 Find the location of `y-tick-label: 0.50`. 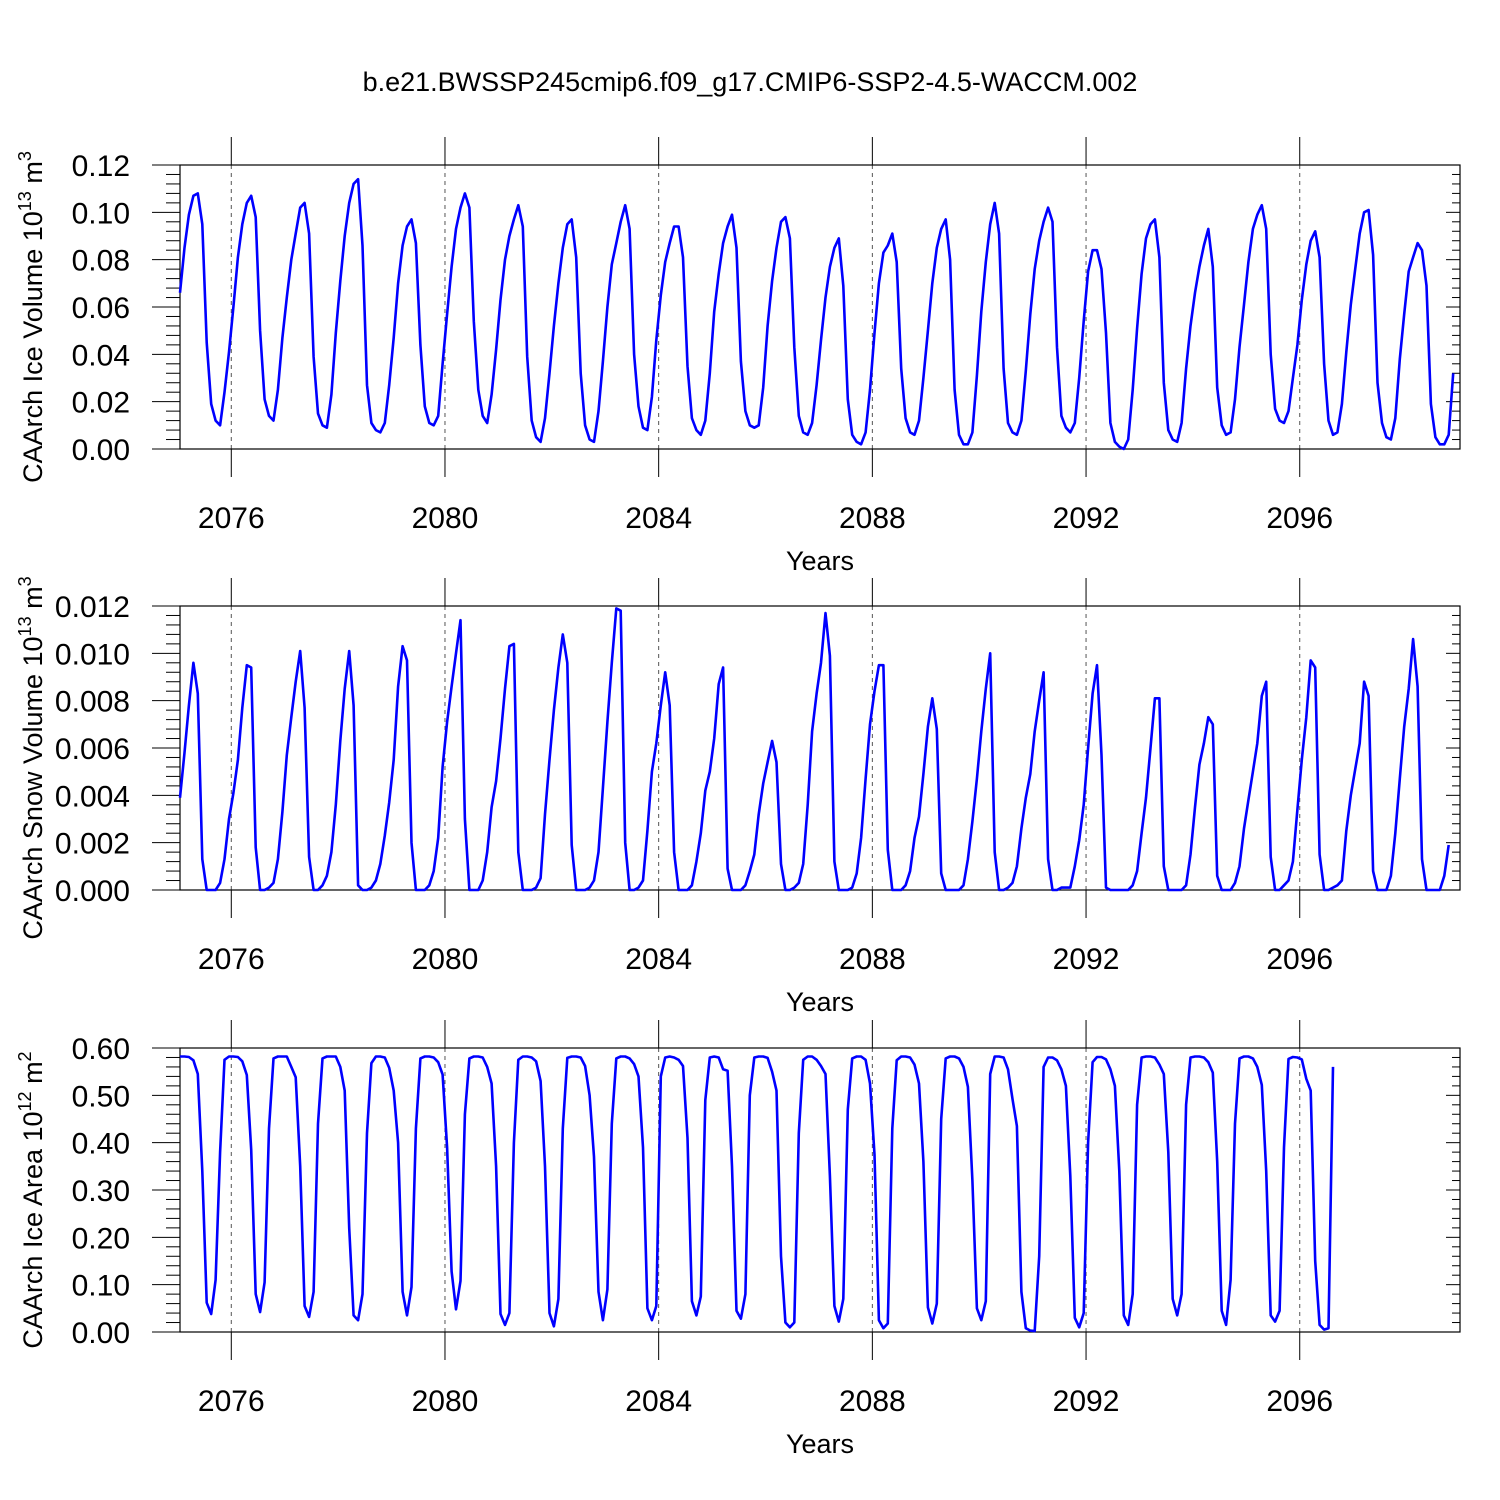

y-tick-label: 0.50 is located at coordinates (101, 1096).